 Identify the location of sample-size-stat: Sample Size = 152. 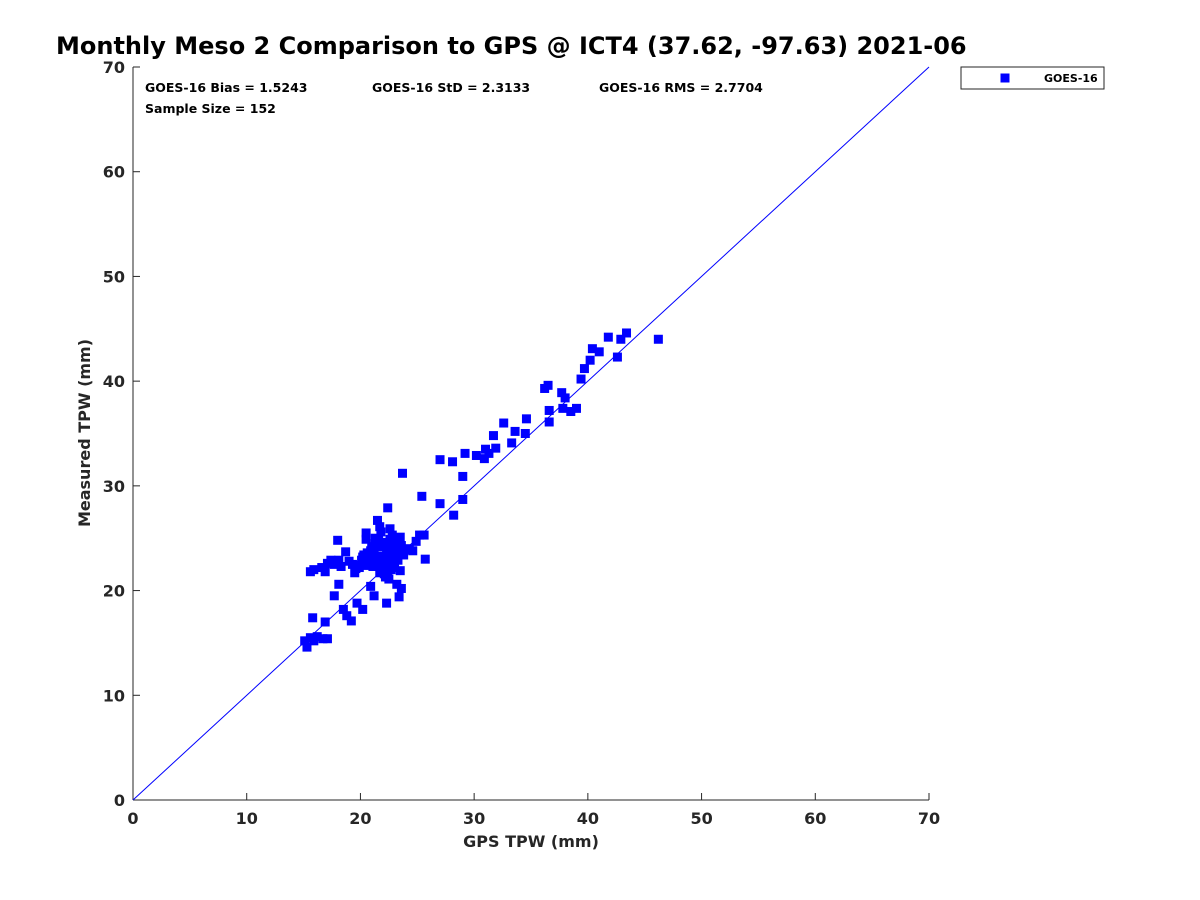
(210, 108).